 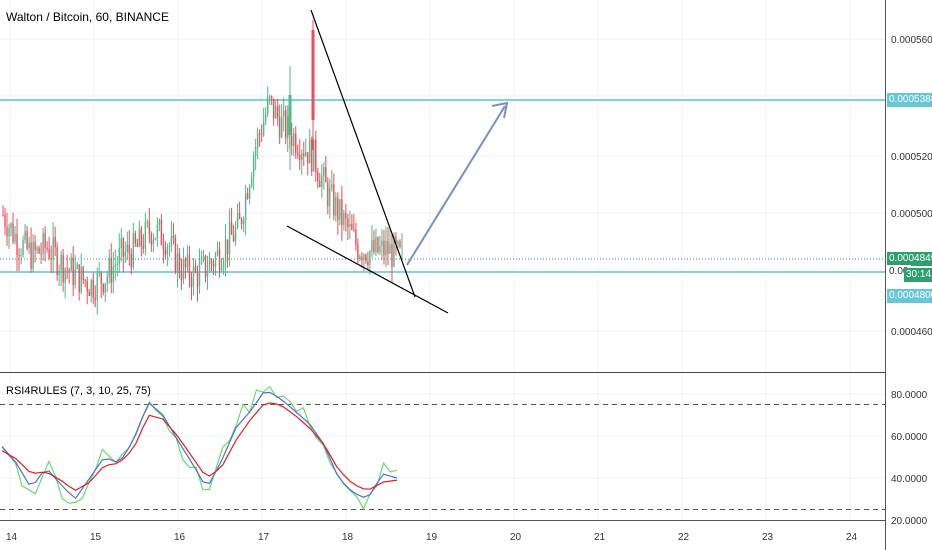 I want to click on projection-arrow-shaft, so click(x=456, y=185).